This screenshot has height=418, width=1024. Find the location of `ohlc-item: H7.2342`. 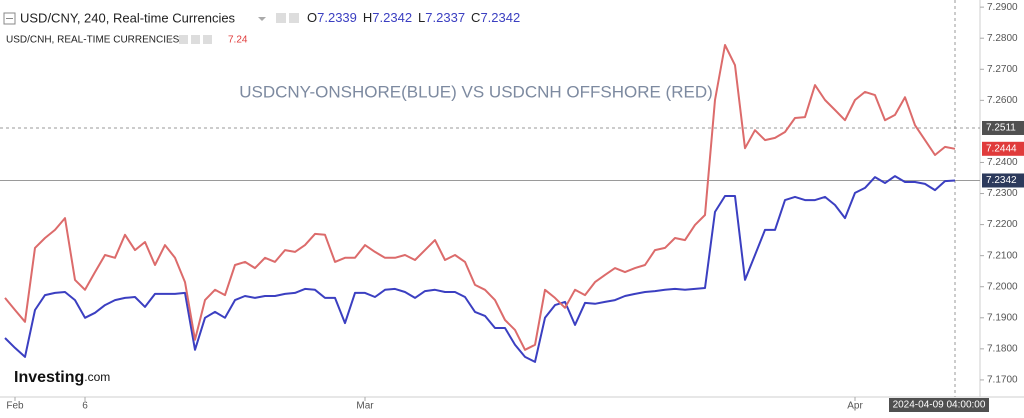

ohlc-item: H7.2342 is located at coordinates (387, 17).